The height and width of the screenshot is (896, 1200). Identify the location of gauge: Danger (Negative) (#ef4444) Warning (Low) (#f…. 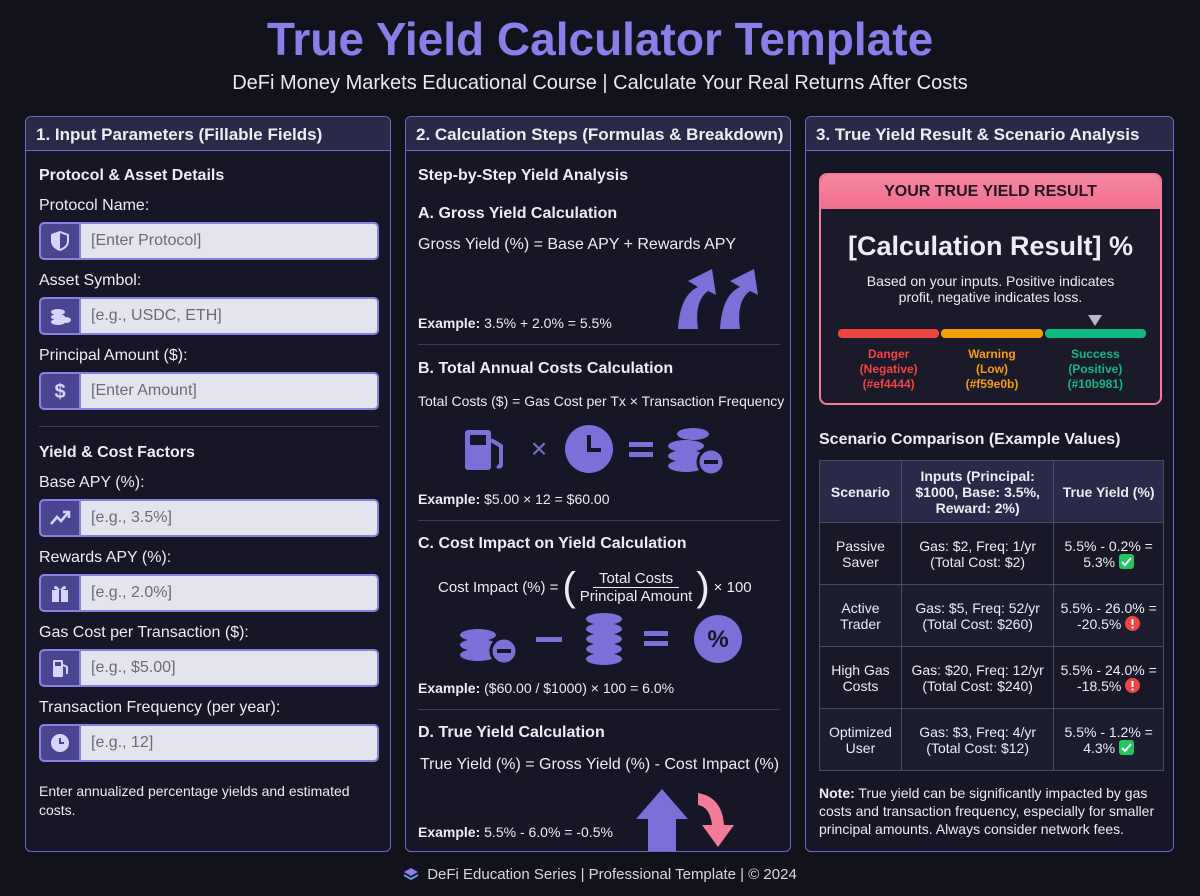
(992, 357).